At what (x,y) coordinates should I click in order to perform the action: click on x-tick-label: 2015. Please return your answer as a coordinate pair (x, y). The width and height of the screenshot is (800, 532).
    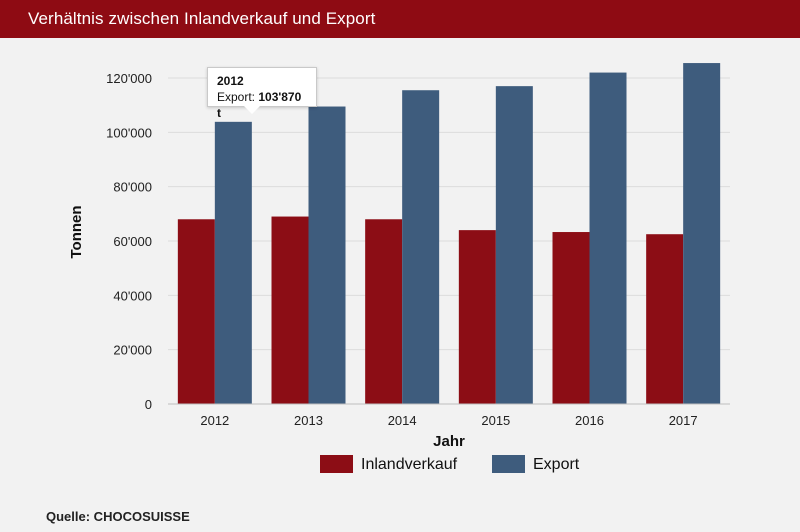
    Looking at the image, I should click on (495, 420).